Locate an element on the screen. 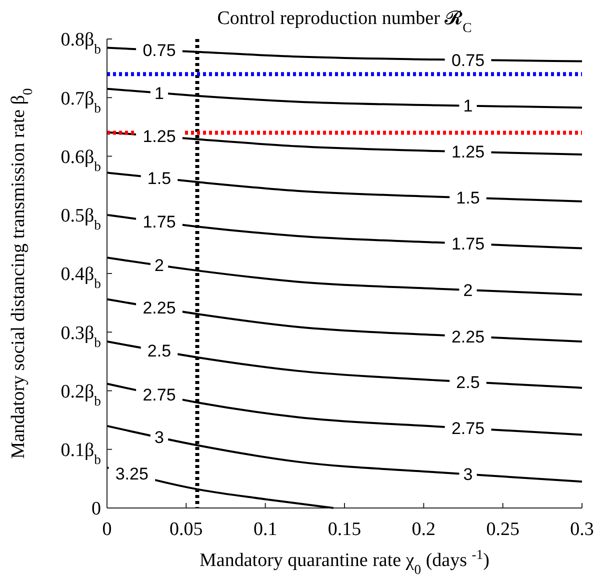 This screenshot has width=600, height=579. x-tick-label: 0.3 is located at coordinates (582, 529).